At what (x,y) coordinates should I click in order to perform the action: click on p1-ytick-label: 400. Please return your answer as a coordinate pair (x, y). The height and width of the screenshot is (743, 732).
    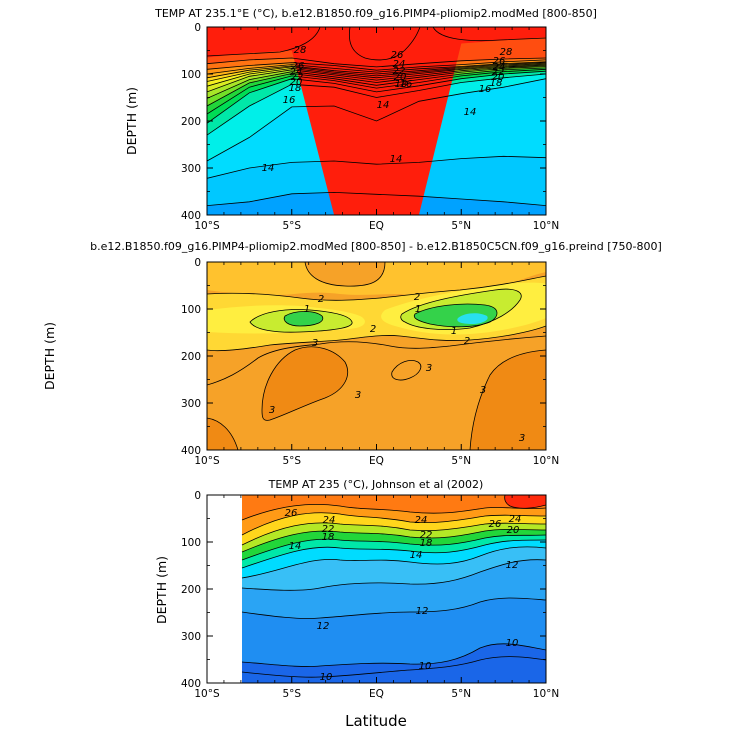
    Looking at the image, I should click on (191, 216).